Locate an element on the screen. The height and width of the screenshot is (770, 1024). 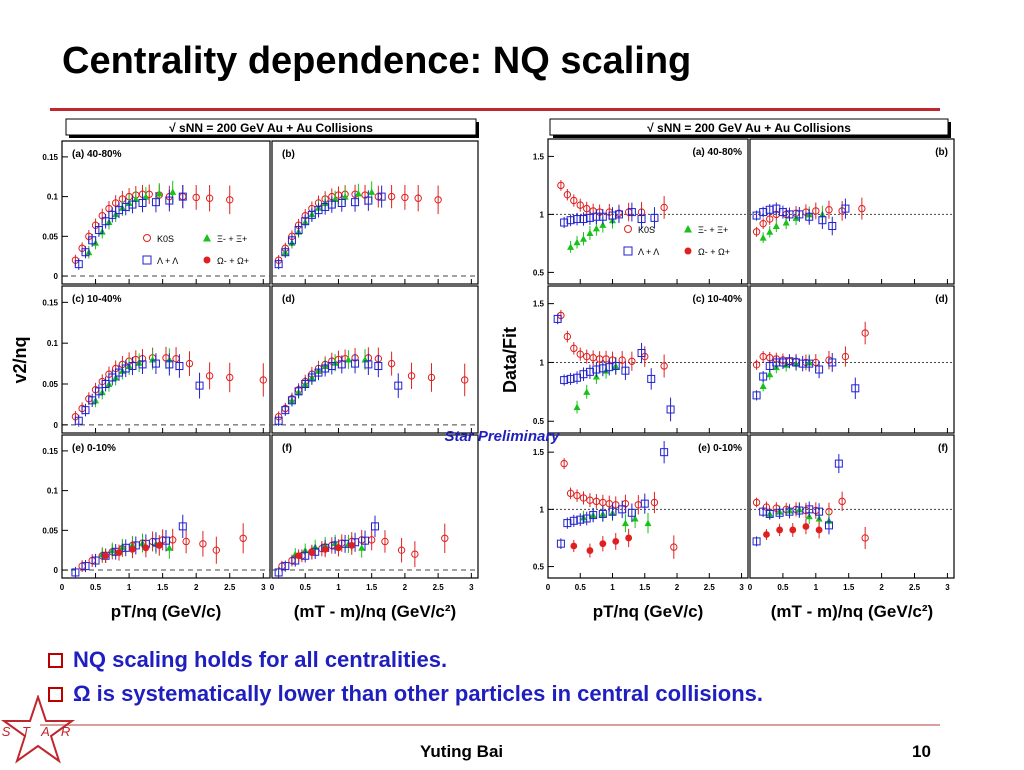
legend-omega-marker is located at coordinates (688, 251).